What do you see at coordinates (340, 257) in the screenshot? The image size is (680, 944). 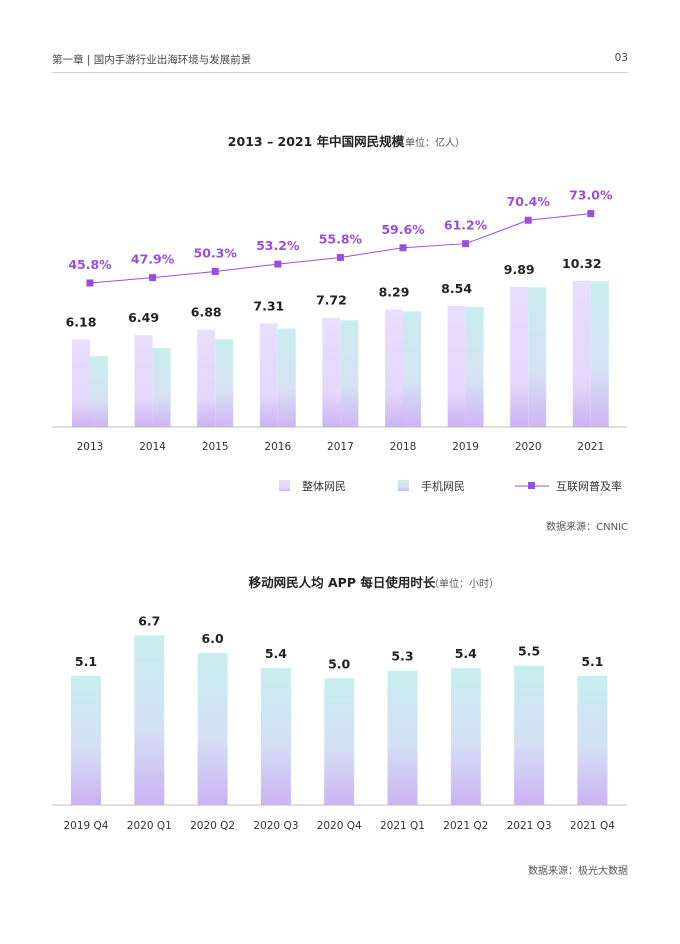 I see `point-rate-2017` at bounding box center [340, 257].